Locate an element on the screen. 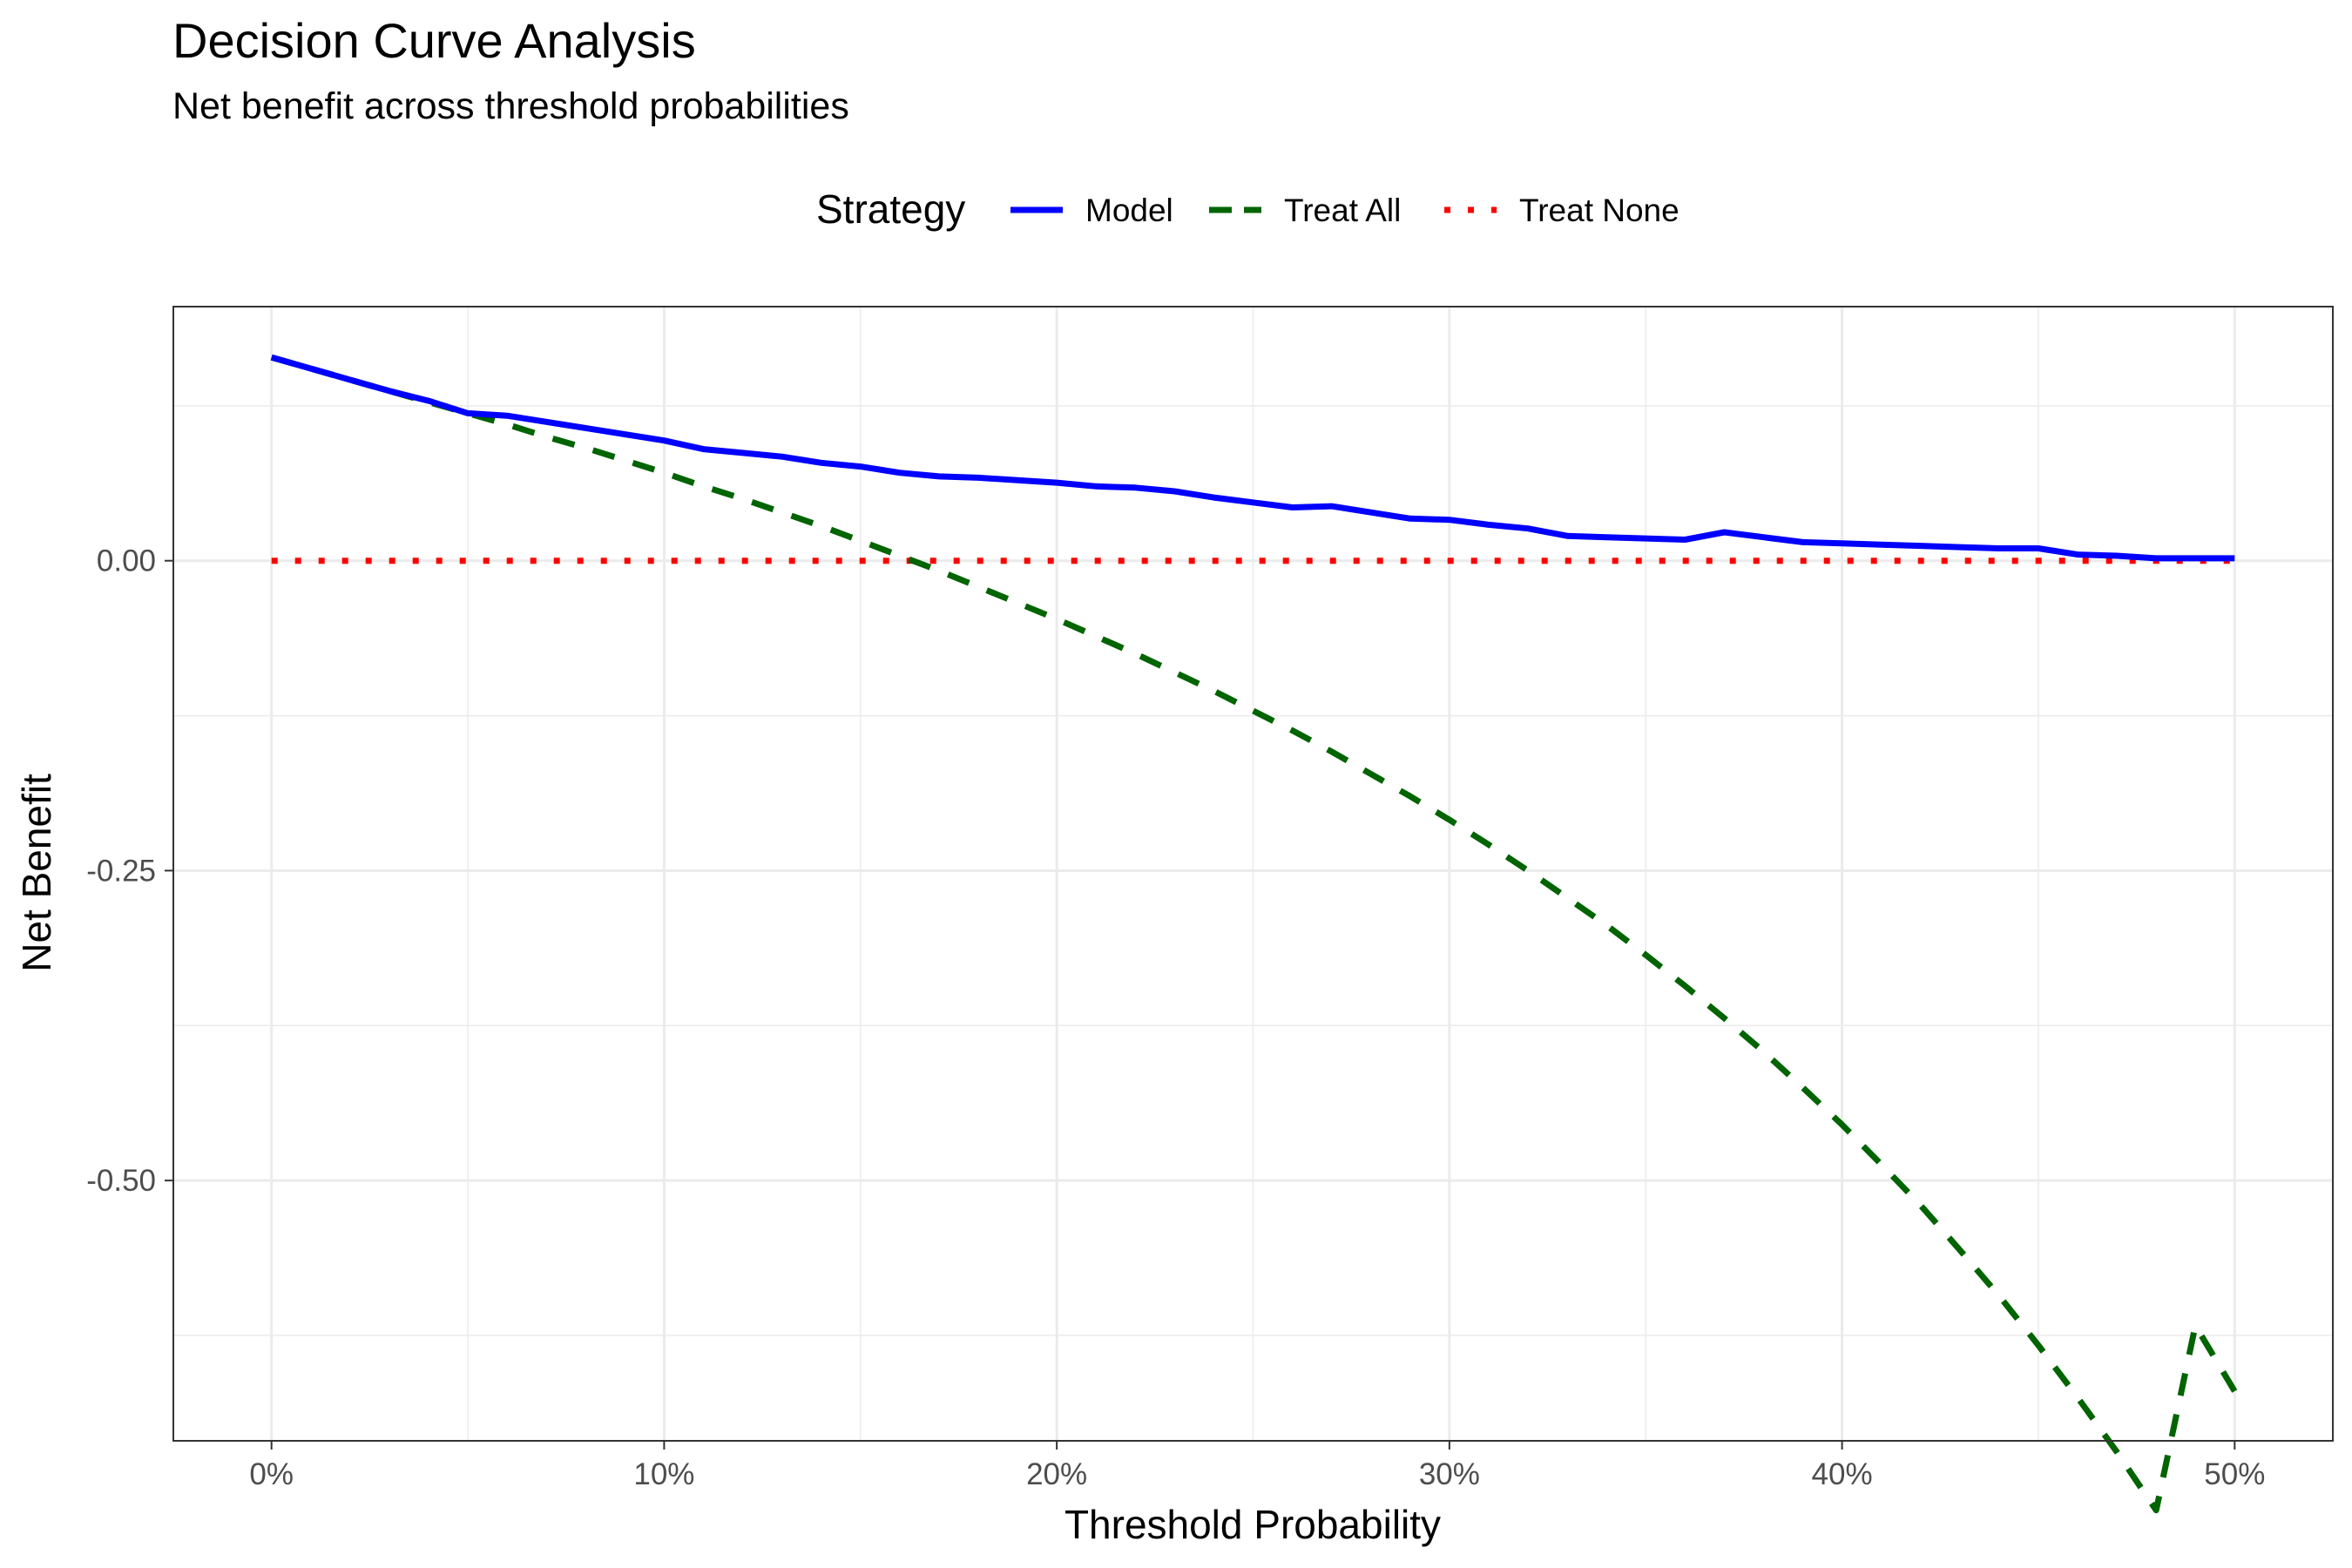 This screenshot has width=2352, height=1568. x-tick-label: 30% is located at coordinates (1449, 1474).